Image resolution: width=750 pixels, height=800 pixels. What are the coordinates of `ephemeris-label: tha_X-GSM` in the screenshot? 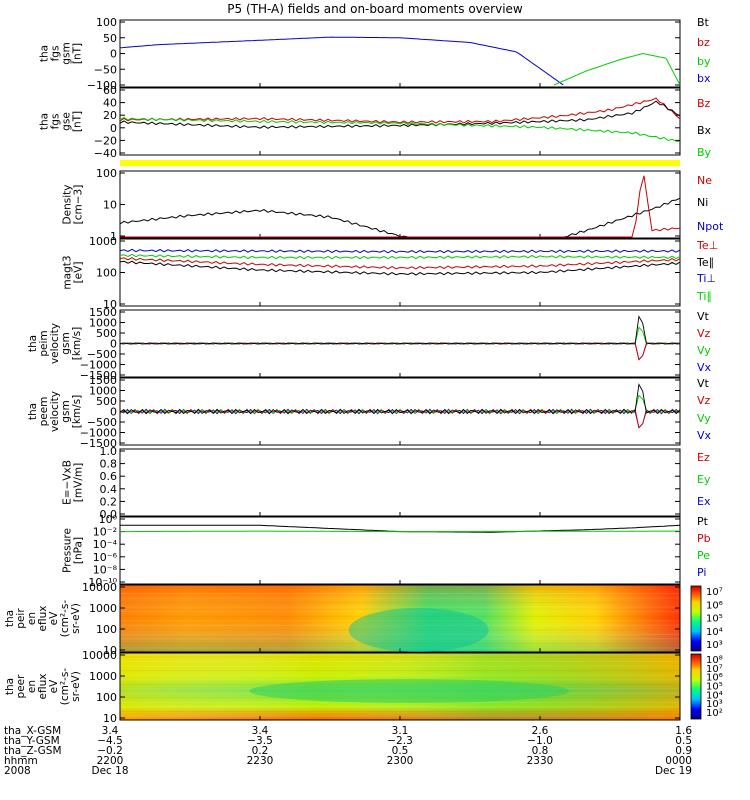 It's located at (32, 731).